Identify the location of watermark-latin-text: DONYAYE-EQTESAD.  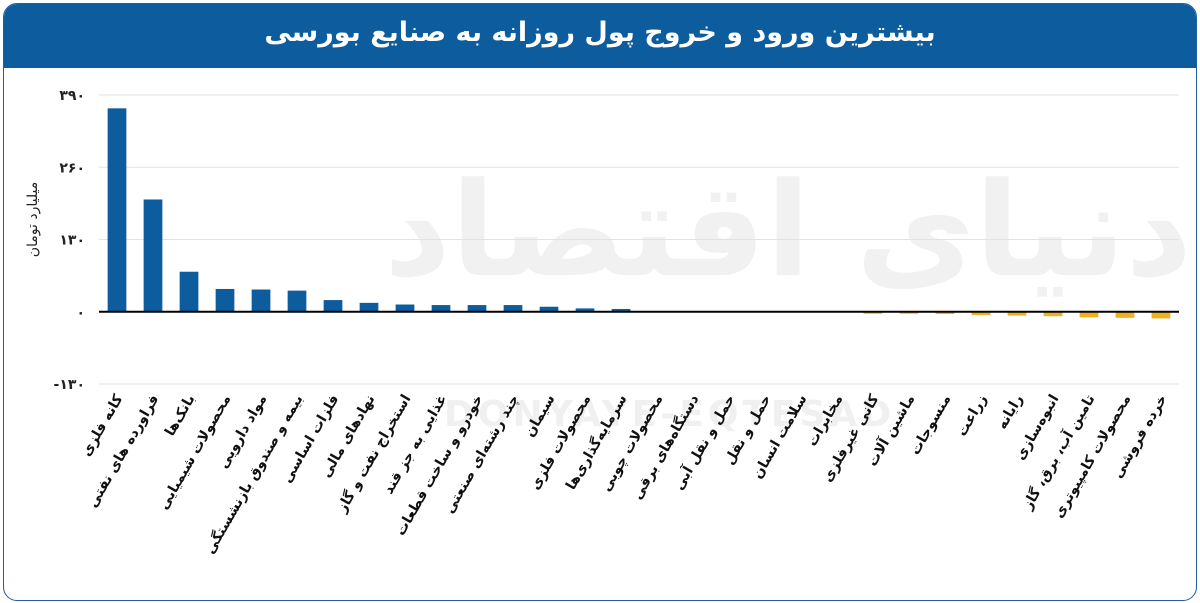
(670, 414).